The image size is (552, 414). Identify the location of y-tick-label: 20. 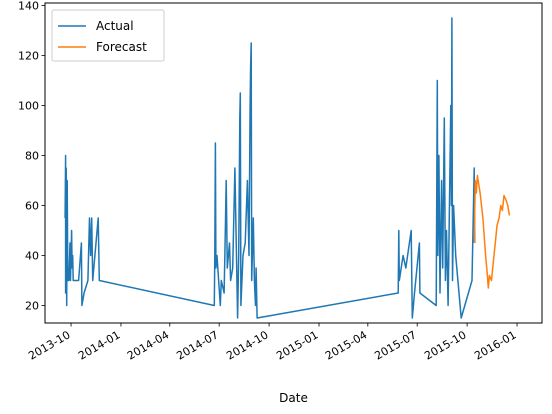
(32, 306).